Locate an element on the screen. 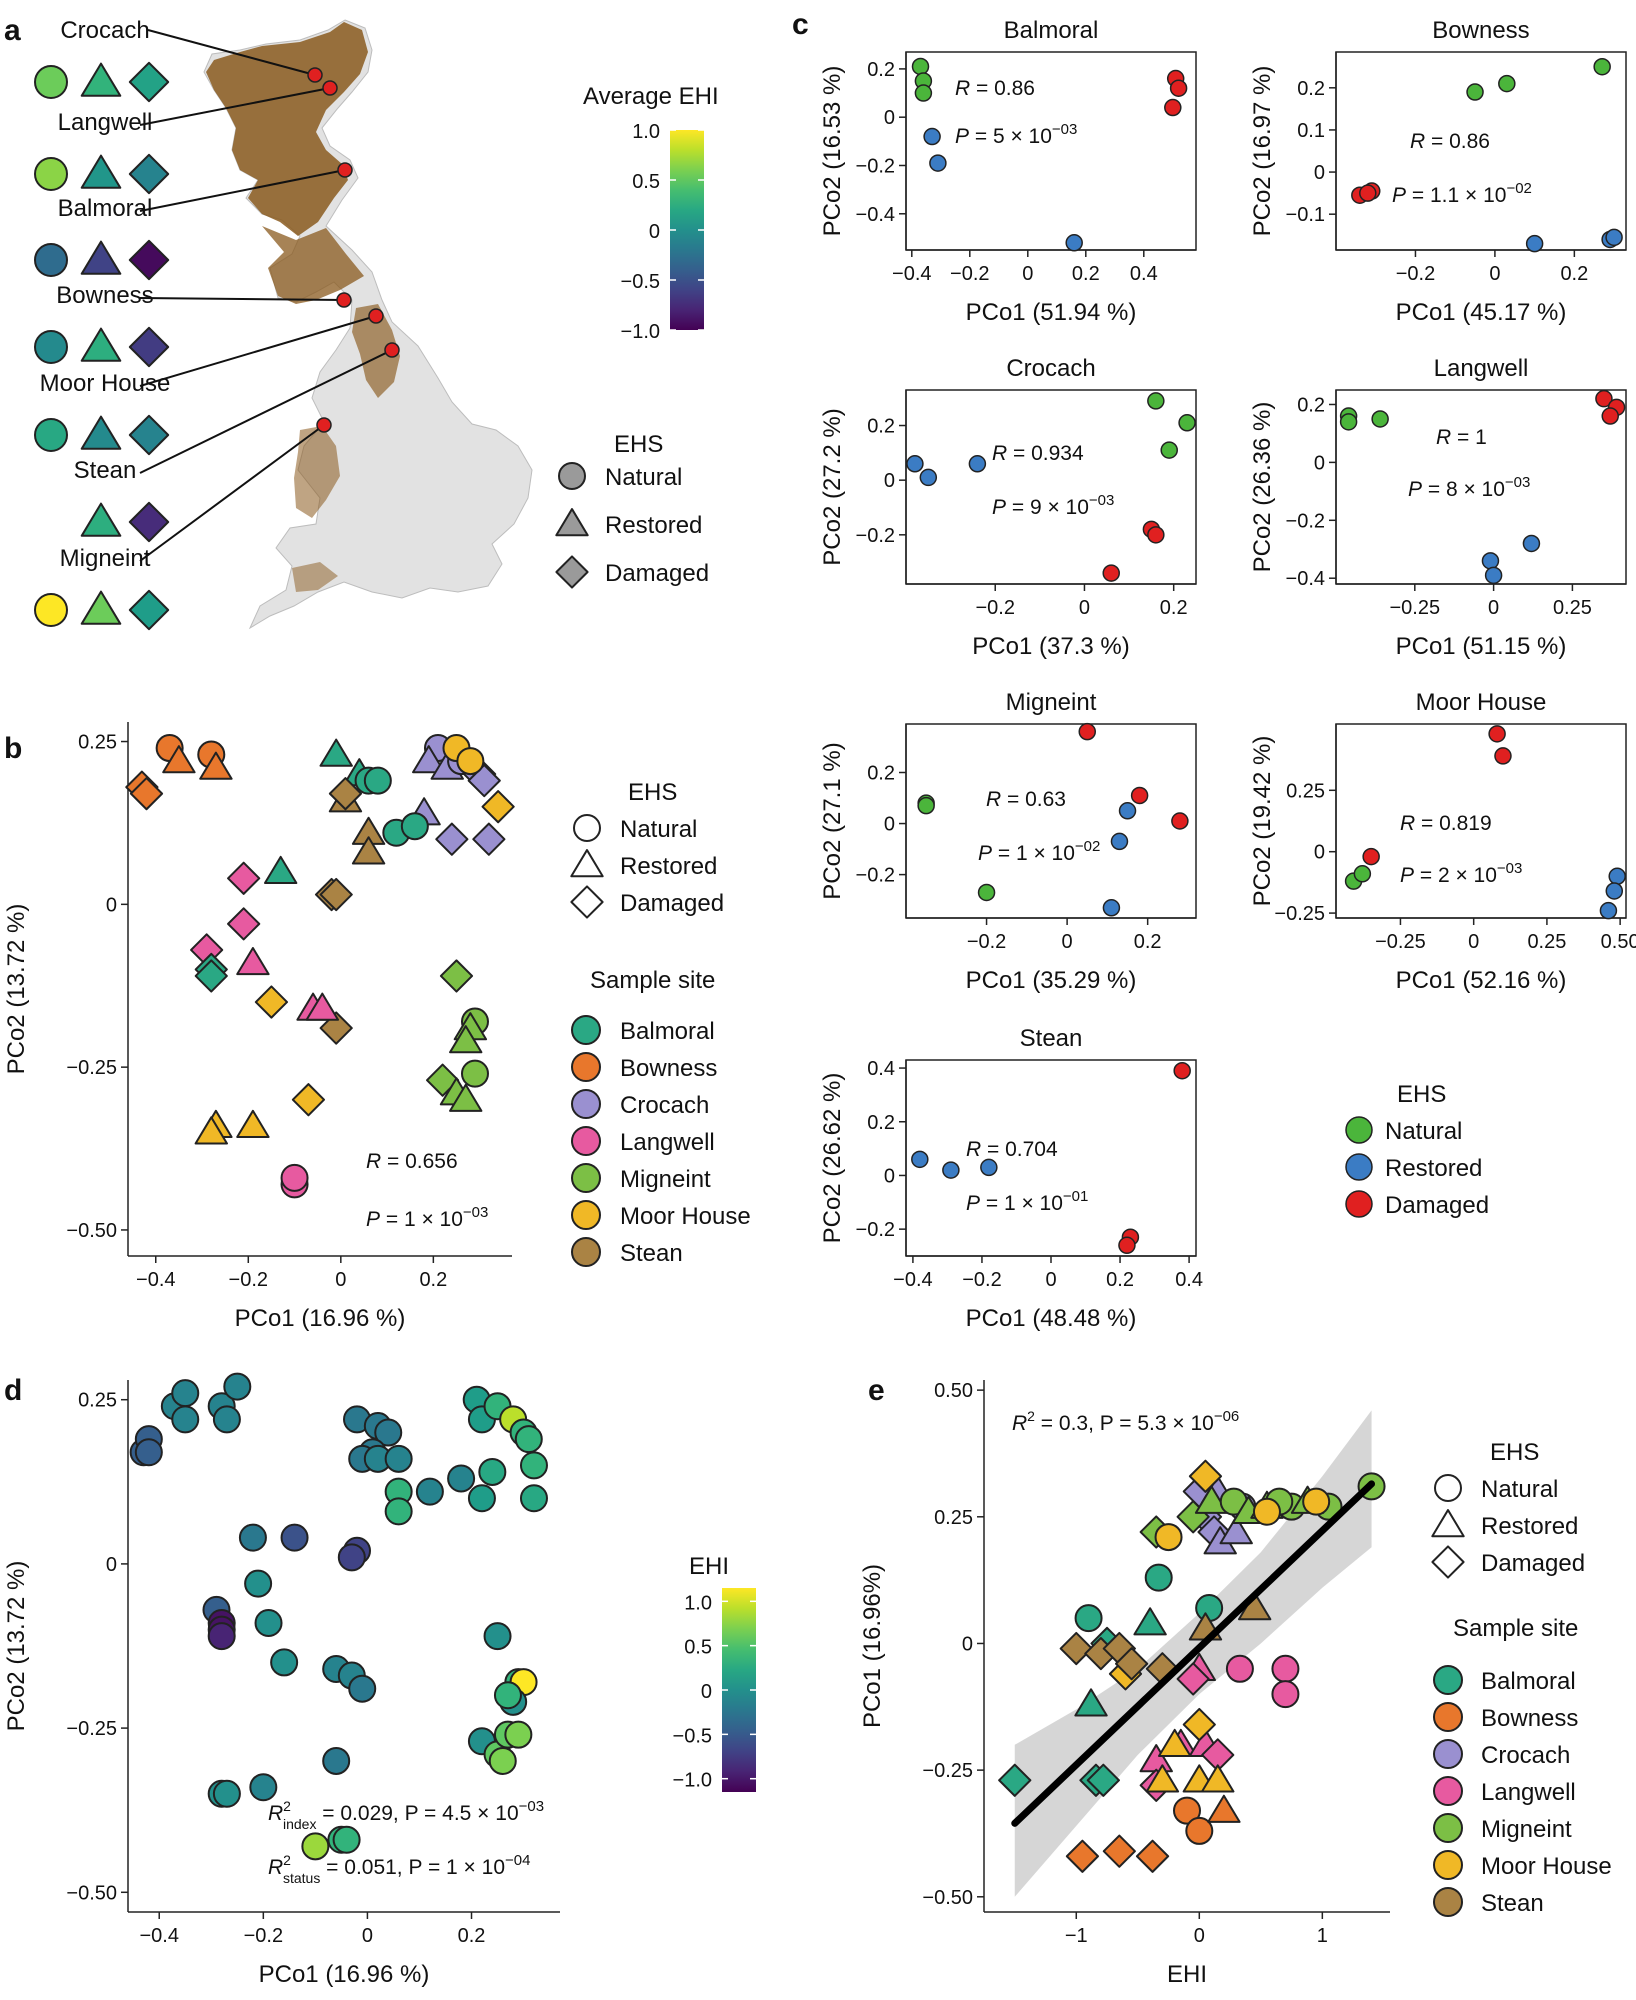  stat-p-exp: −03 is located at coordinates (1064, 129).